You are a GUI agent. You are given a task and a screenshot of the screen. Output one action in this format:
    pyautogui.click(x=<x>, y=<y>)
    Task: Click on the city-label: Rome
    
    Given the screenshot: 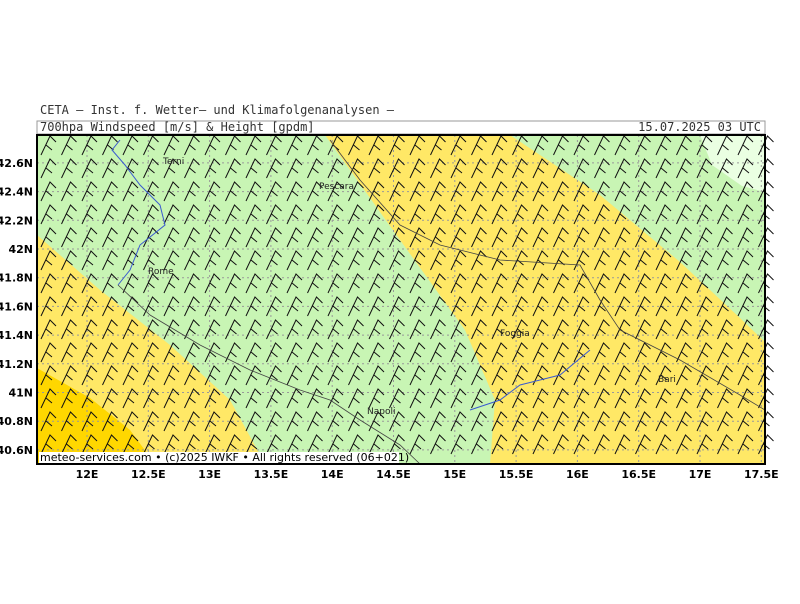 What is the action you would take?
    pyautogui.click(x=161, y=272)
    